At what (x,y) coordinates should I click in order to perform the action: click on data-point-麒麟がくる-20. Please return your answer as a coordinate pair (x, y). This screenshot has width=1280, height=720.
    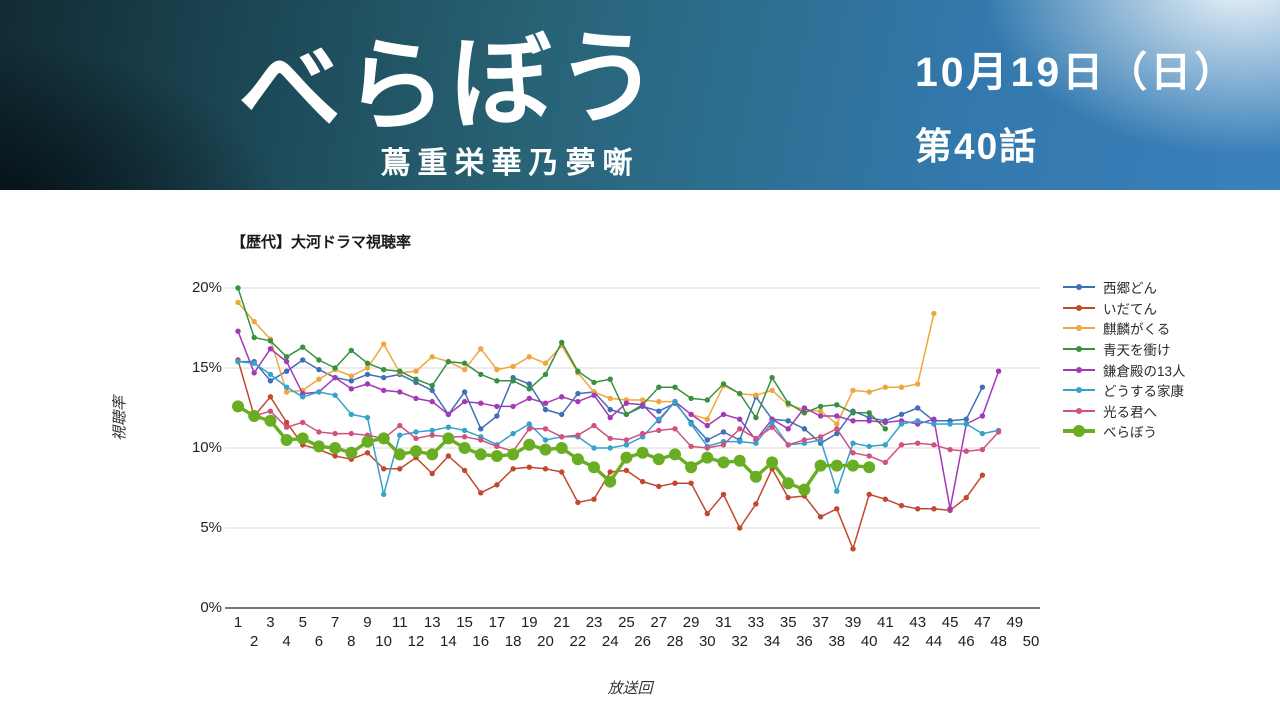
    Looking at the image, I should click on (545, 363).